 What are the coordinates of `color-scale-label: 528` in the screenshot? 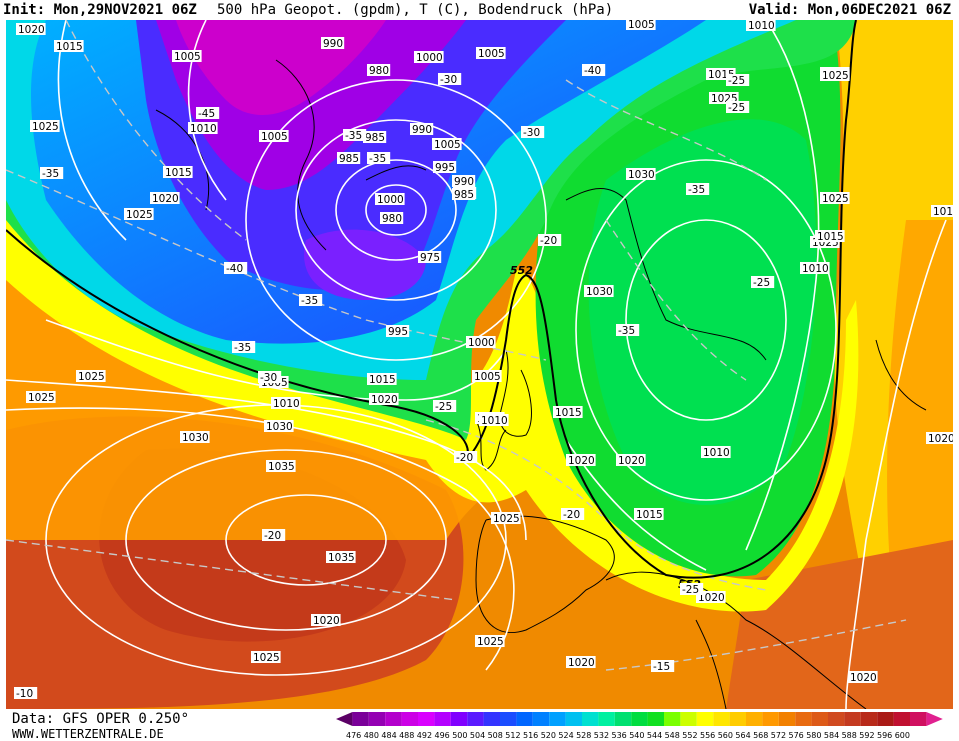 It's located at (583, 735).